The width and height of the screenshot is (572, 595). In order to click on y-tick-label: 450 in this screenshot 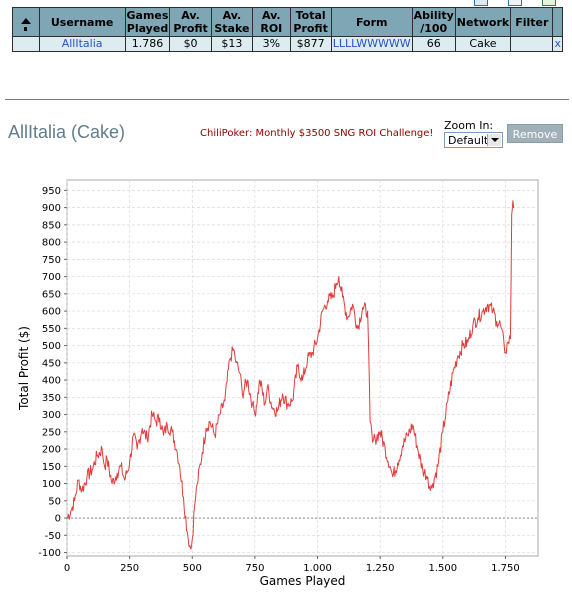, I will do `click(51, 363)`.